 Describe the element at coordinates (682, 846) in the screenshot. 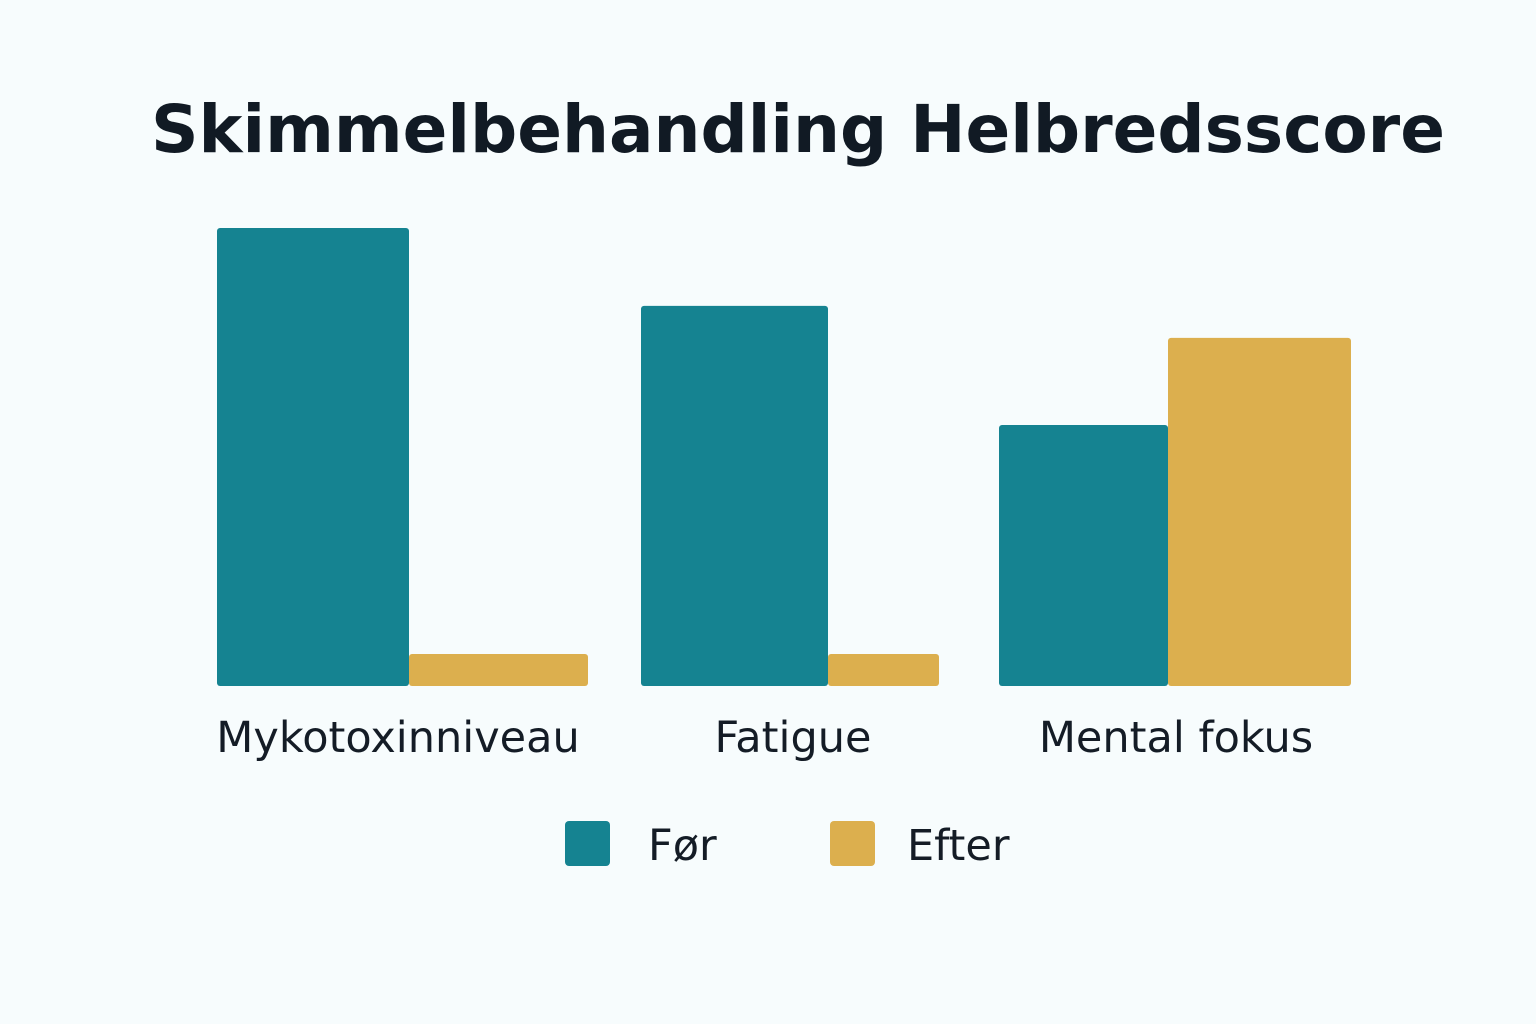

I see `legend-label-for: Før` at that location.